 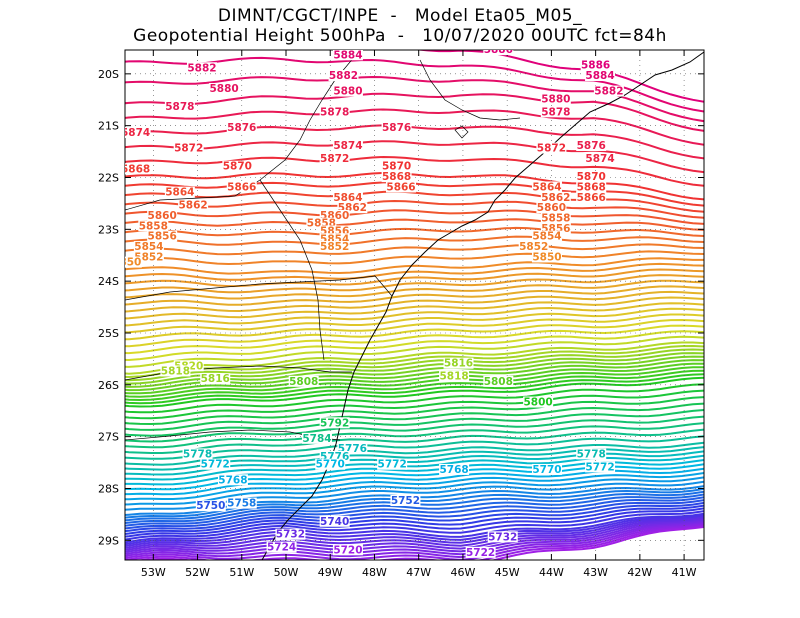 What do you see at coordinates (599, 159) in the screenshot?
I see `contour-label: 5874` at bounding box center [599, 159].